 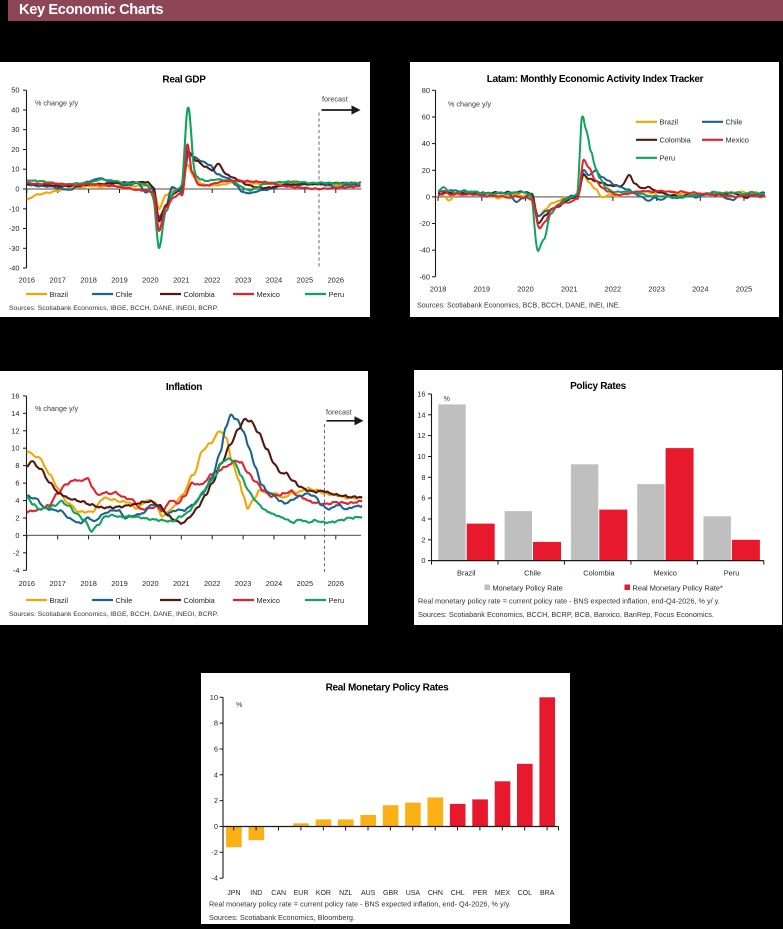 I want to click on svg-text: JPN, so click(x=233, y=893).